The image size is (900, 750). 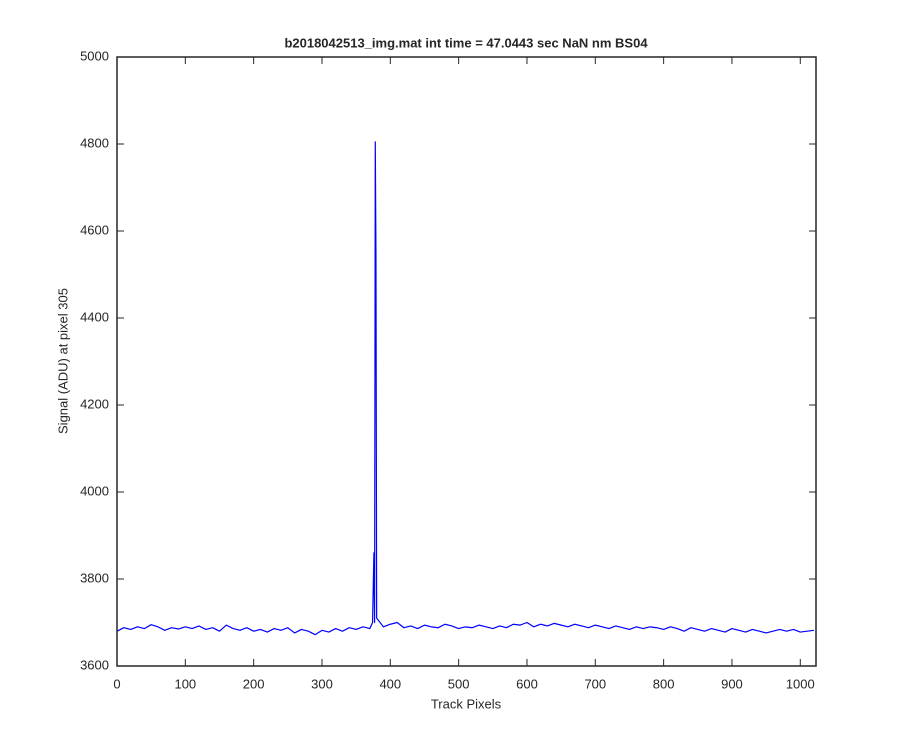 I want to click on x-tick-label: 500, so click(x=459, y=683).